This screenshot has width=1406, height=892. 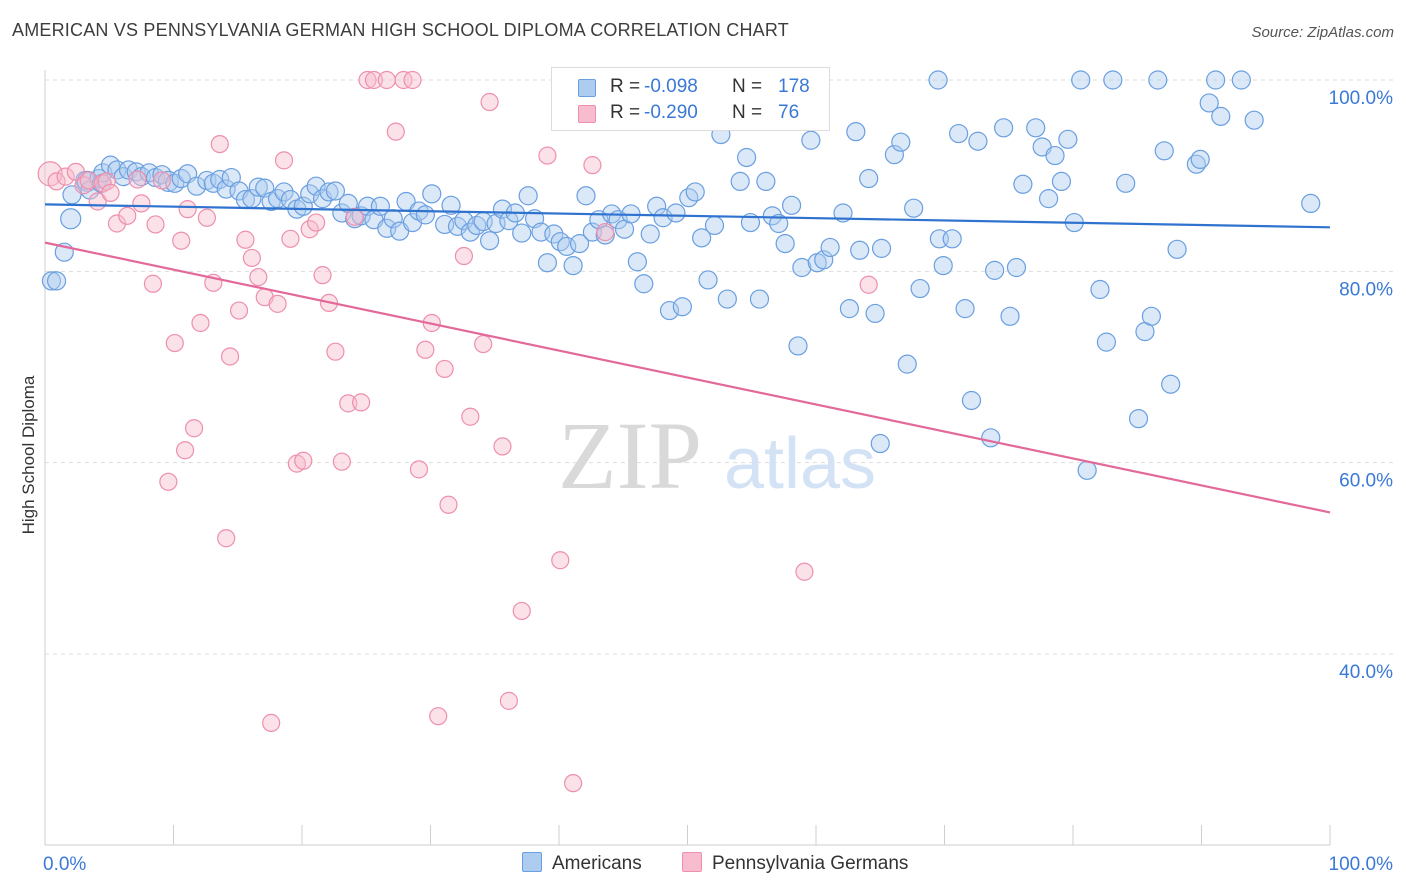 What do you see at coordinates (1366, 289) in the screenshot?
I see `y-tick-label: 80.0%` at bounding box center [1366, 289].